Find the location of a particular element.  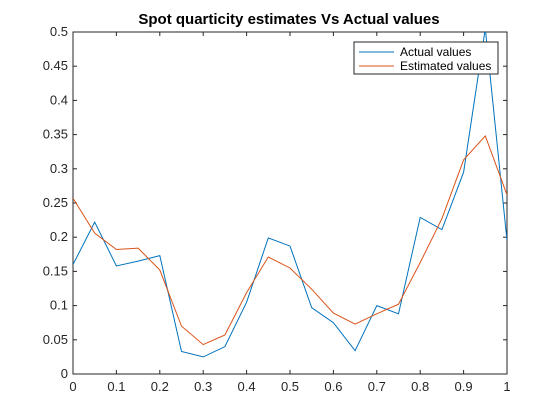

y-tick-label: 0 is located at coordinates (64, 373).